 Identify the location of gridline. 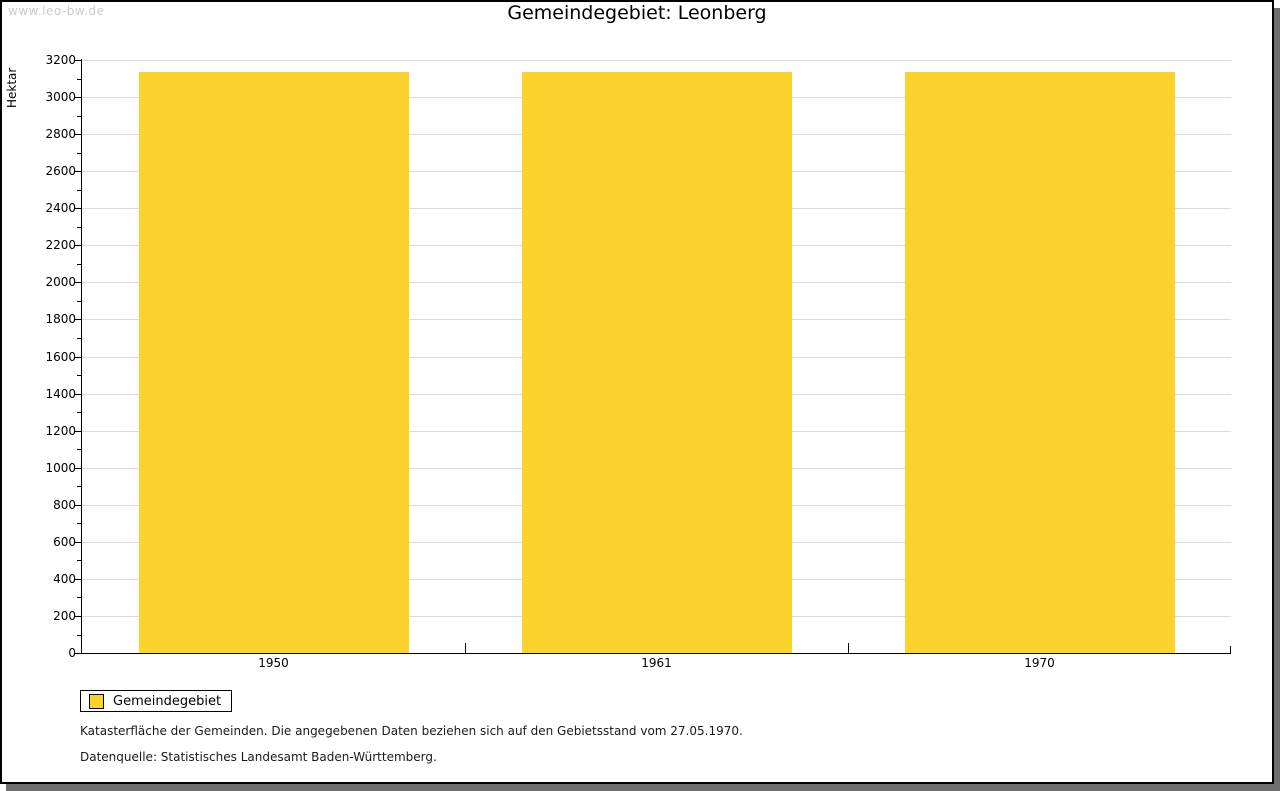
(656, 60).